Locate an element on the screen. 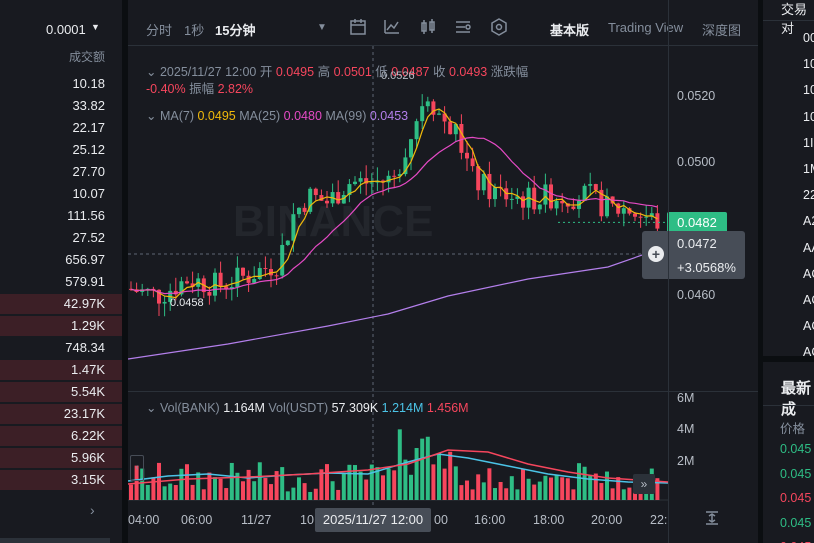 This screenshot has height=543, width=814. interval-dropdown-icon: ▼ is located at coordinates (322, 27).